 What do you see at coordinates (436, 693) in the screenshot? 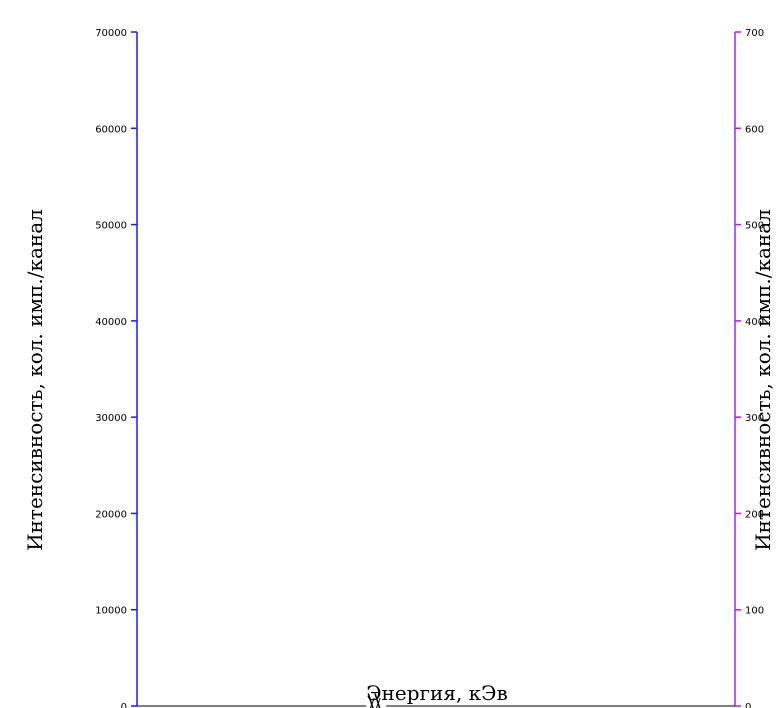
I see `x-axis-title: Энергия, кЭв` at bounding box center [436, 693].